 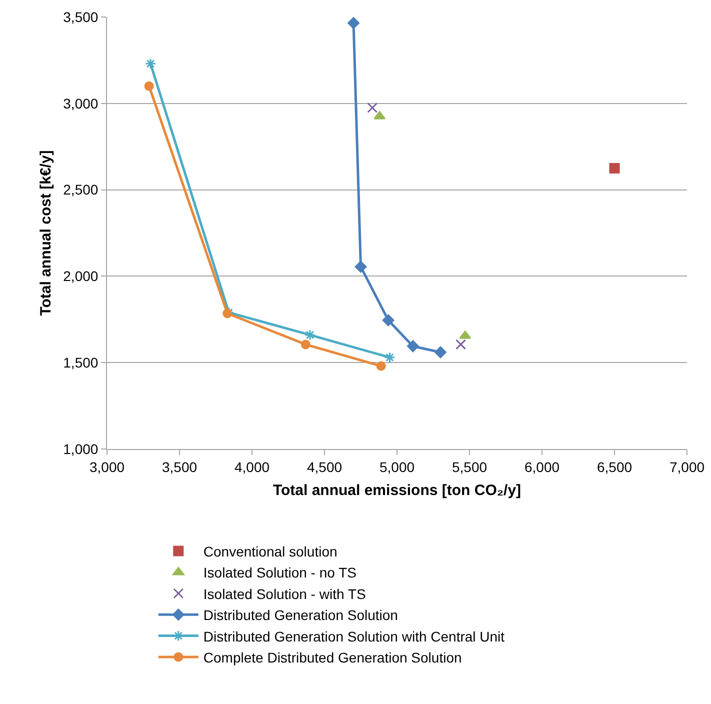 I want to click on y-tick-label: 2,500, so click(x=80, y=190).